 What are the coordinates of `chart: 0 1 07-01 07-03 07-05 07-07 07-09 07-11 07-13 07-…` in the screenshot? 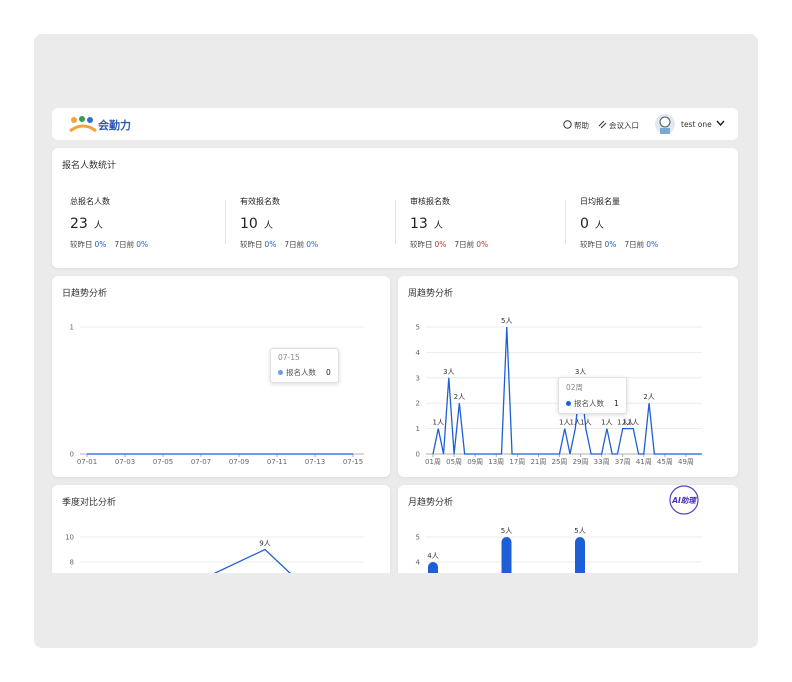 It's located at (217, 395).